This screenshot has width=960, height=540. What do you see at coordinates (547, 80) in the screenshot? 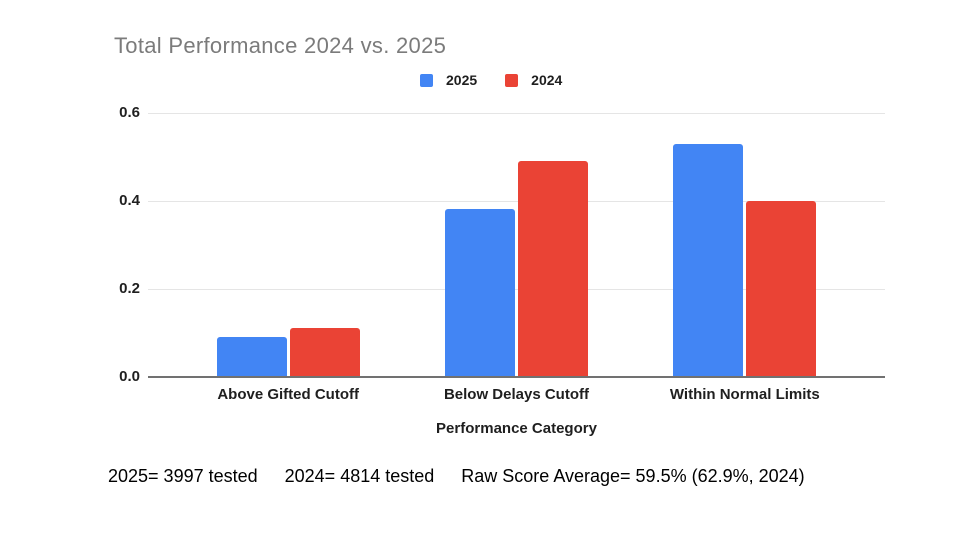
I see `legend-label-2024: 2024` at bounding box center [547, 80].